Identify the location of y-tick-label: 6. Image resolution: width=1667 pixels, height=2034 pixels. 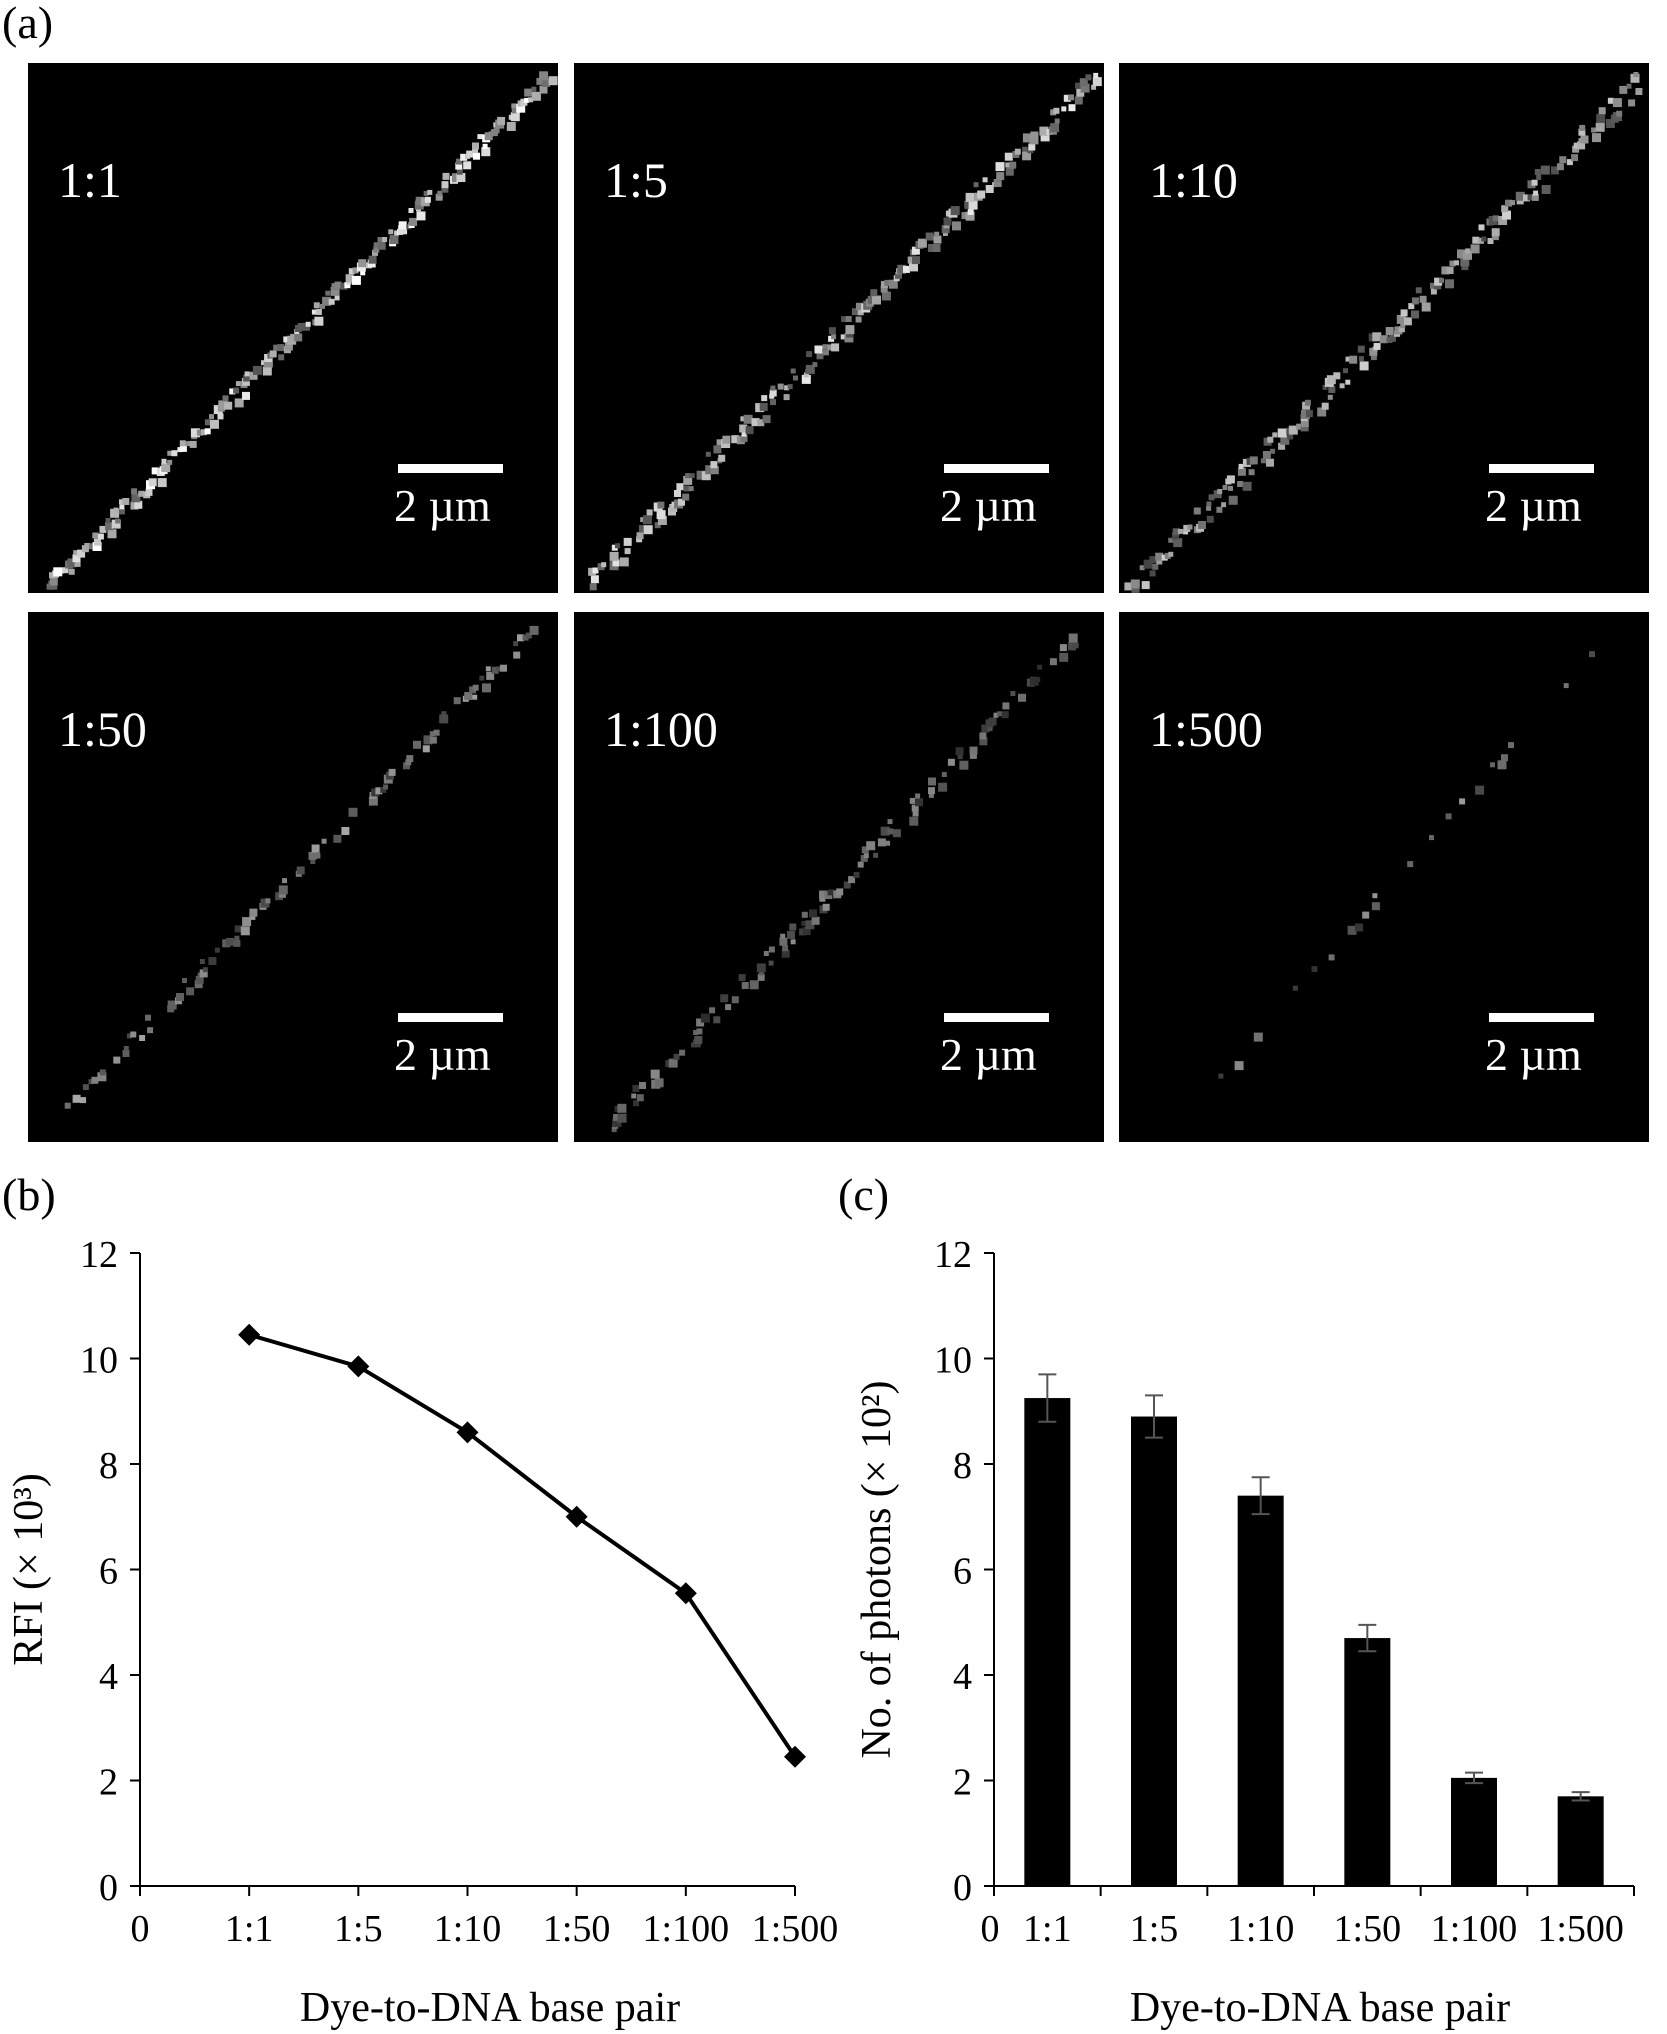
(962, 1572).